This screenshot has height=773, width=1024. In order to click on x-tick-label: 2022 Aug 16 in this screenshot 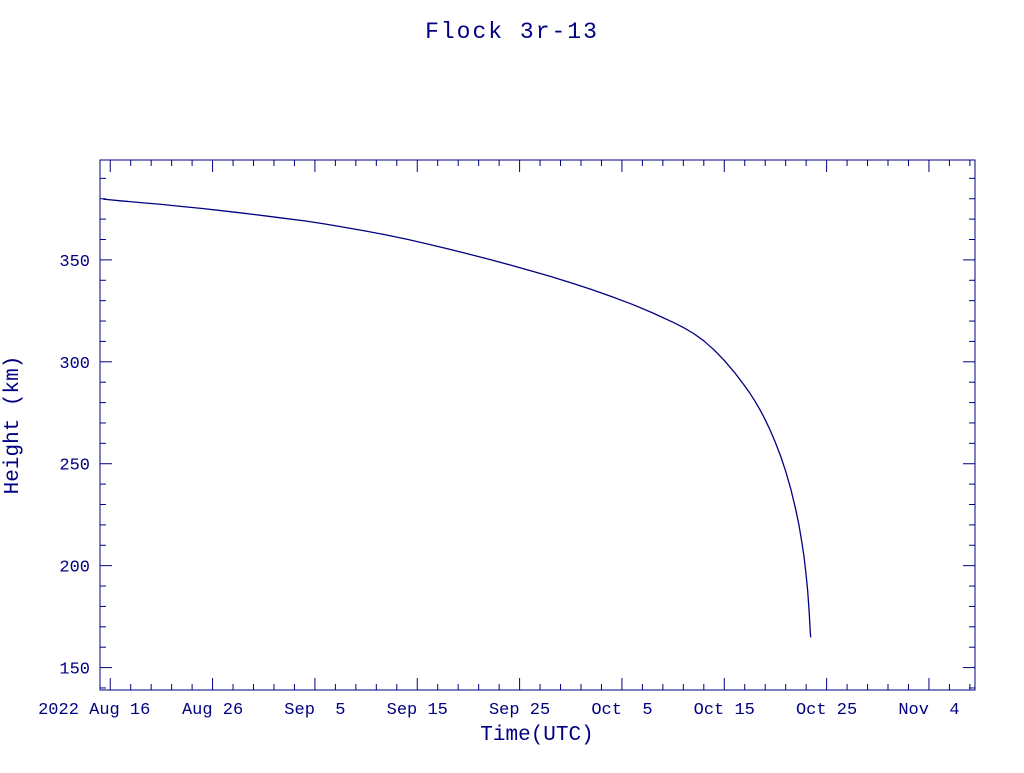, I will do `click(94, 710)`.